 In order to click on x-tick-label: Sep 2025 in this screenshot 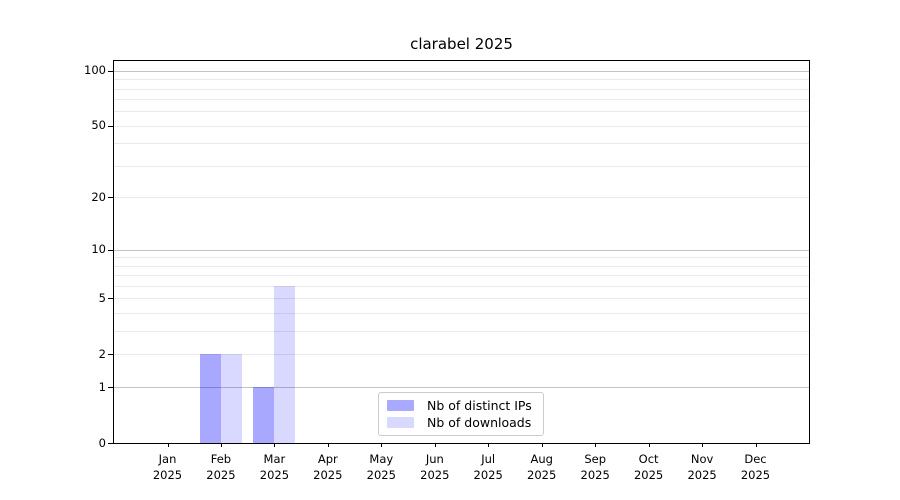, I will do `click(595, 467)`.